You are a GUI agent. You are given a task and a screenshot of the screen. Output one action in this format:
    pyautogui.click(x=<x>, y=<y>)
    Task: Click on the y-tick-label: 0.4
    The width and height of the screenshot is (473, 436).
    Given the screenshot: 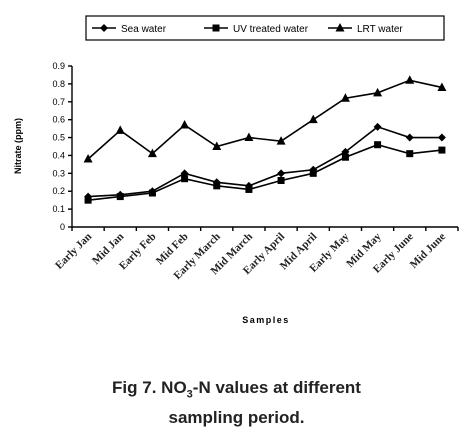 What is the action you would take?
    pyautogui.click(x=58, y=155)
    